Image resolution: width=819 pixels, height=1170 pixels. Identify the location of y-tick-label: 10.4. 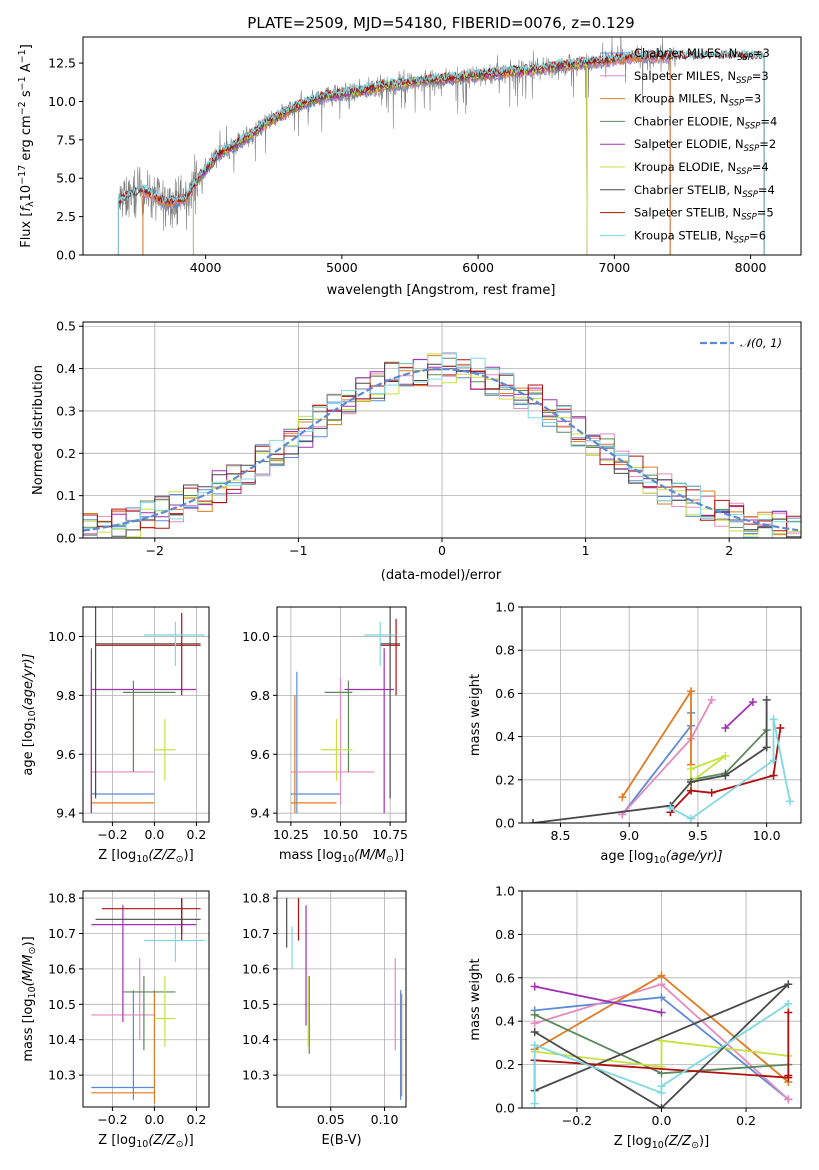
(256, 1039).